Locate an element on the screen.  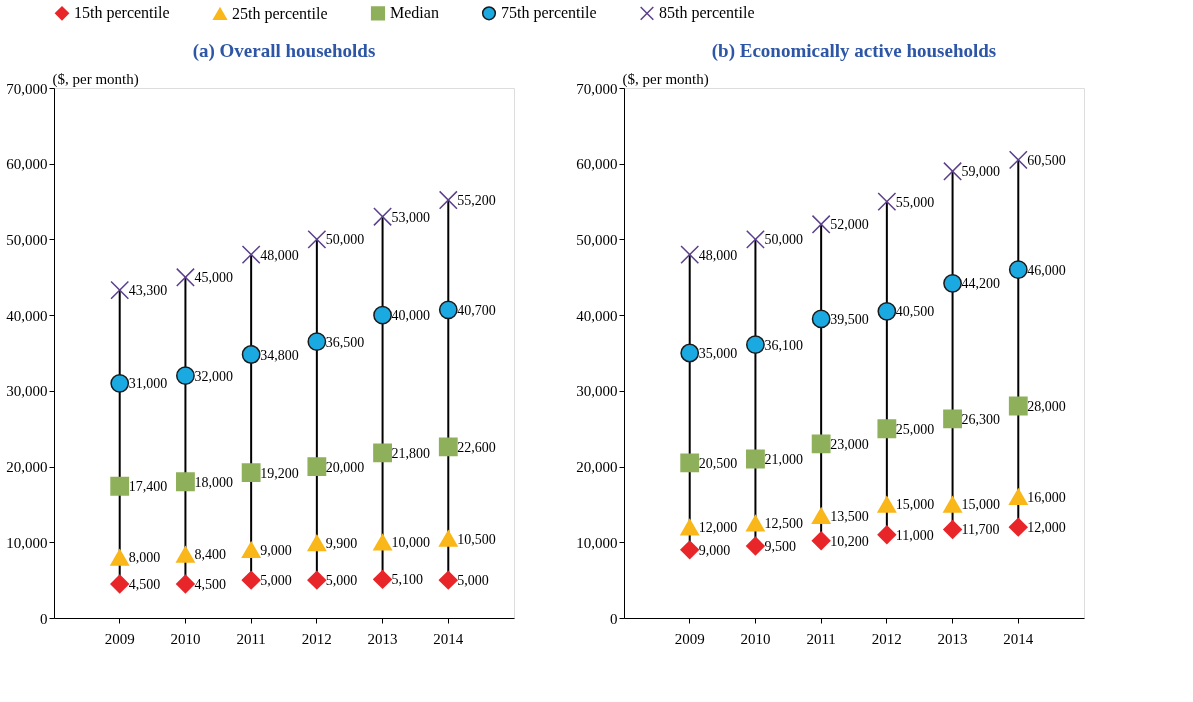
data-label: 11,700 is located at coordinates (980, 530).